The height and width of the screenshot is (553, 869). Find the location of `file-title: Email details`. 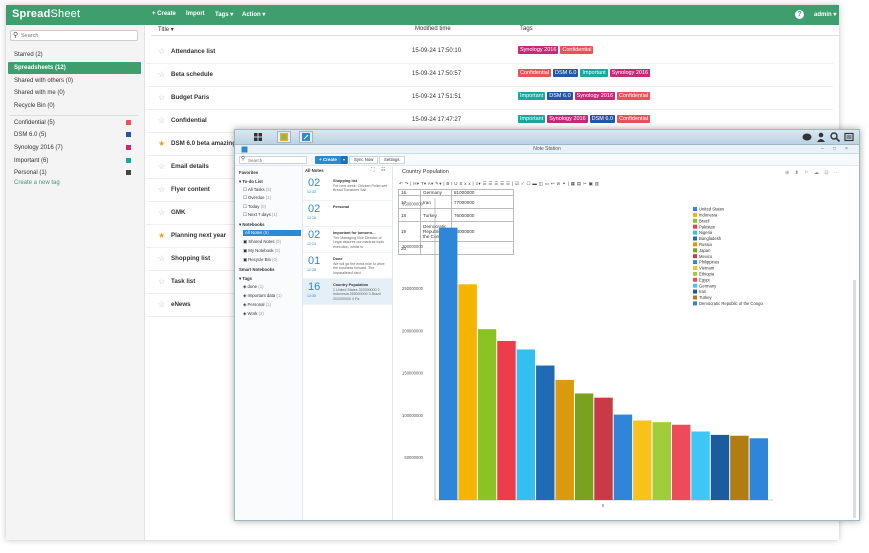

file-title: Email details is located at coordinates (190, 166).